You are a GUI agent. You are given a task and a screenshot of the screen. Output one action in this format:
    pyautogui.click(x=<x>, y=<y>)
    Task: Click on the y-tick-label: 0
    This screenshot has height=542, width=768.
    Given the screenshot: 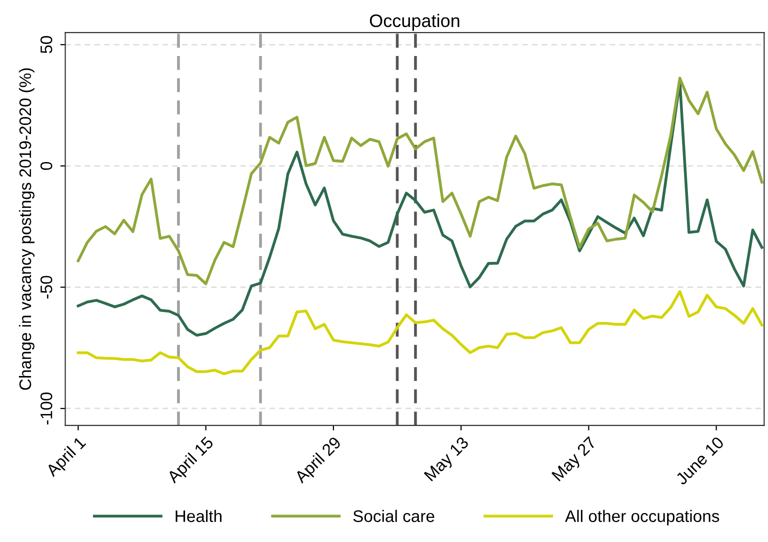 What is the action you would take?
    pyautogui.click(x=46, y=166)
    